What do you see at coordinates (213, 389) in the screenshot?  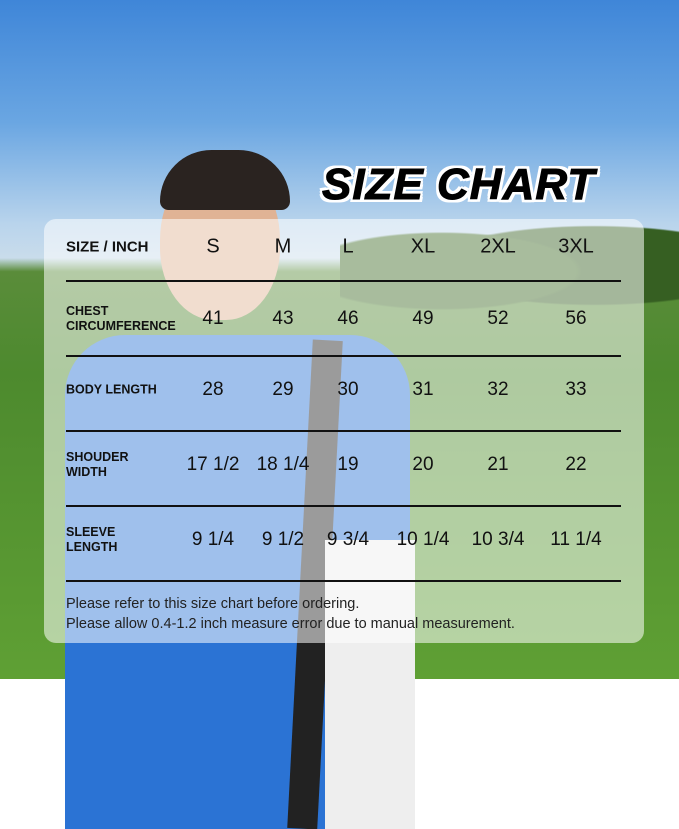 I see `table-cell: 28` at bounding box center [213, 389].